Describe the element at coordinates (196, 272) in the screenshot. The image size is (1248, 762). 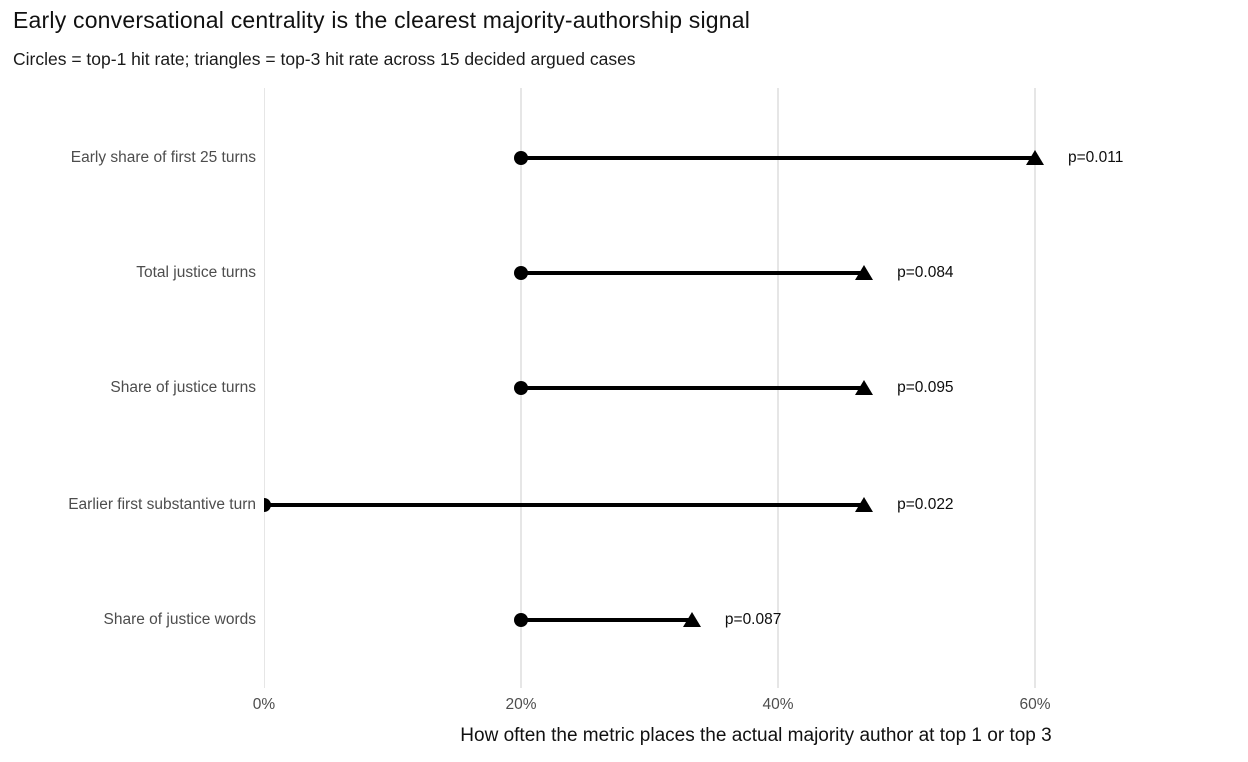
I see `y-axis-label: Total justice turns` at that location.